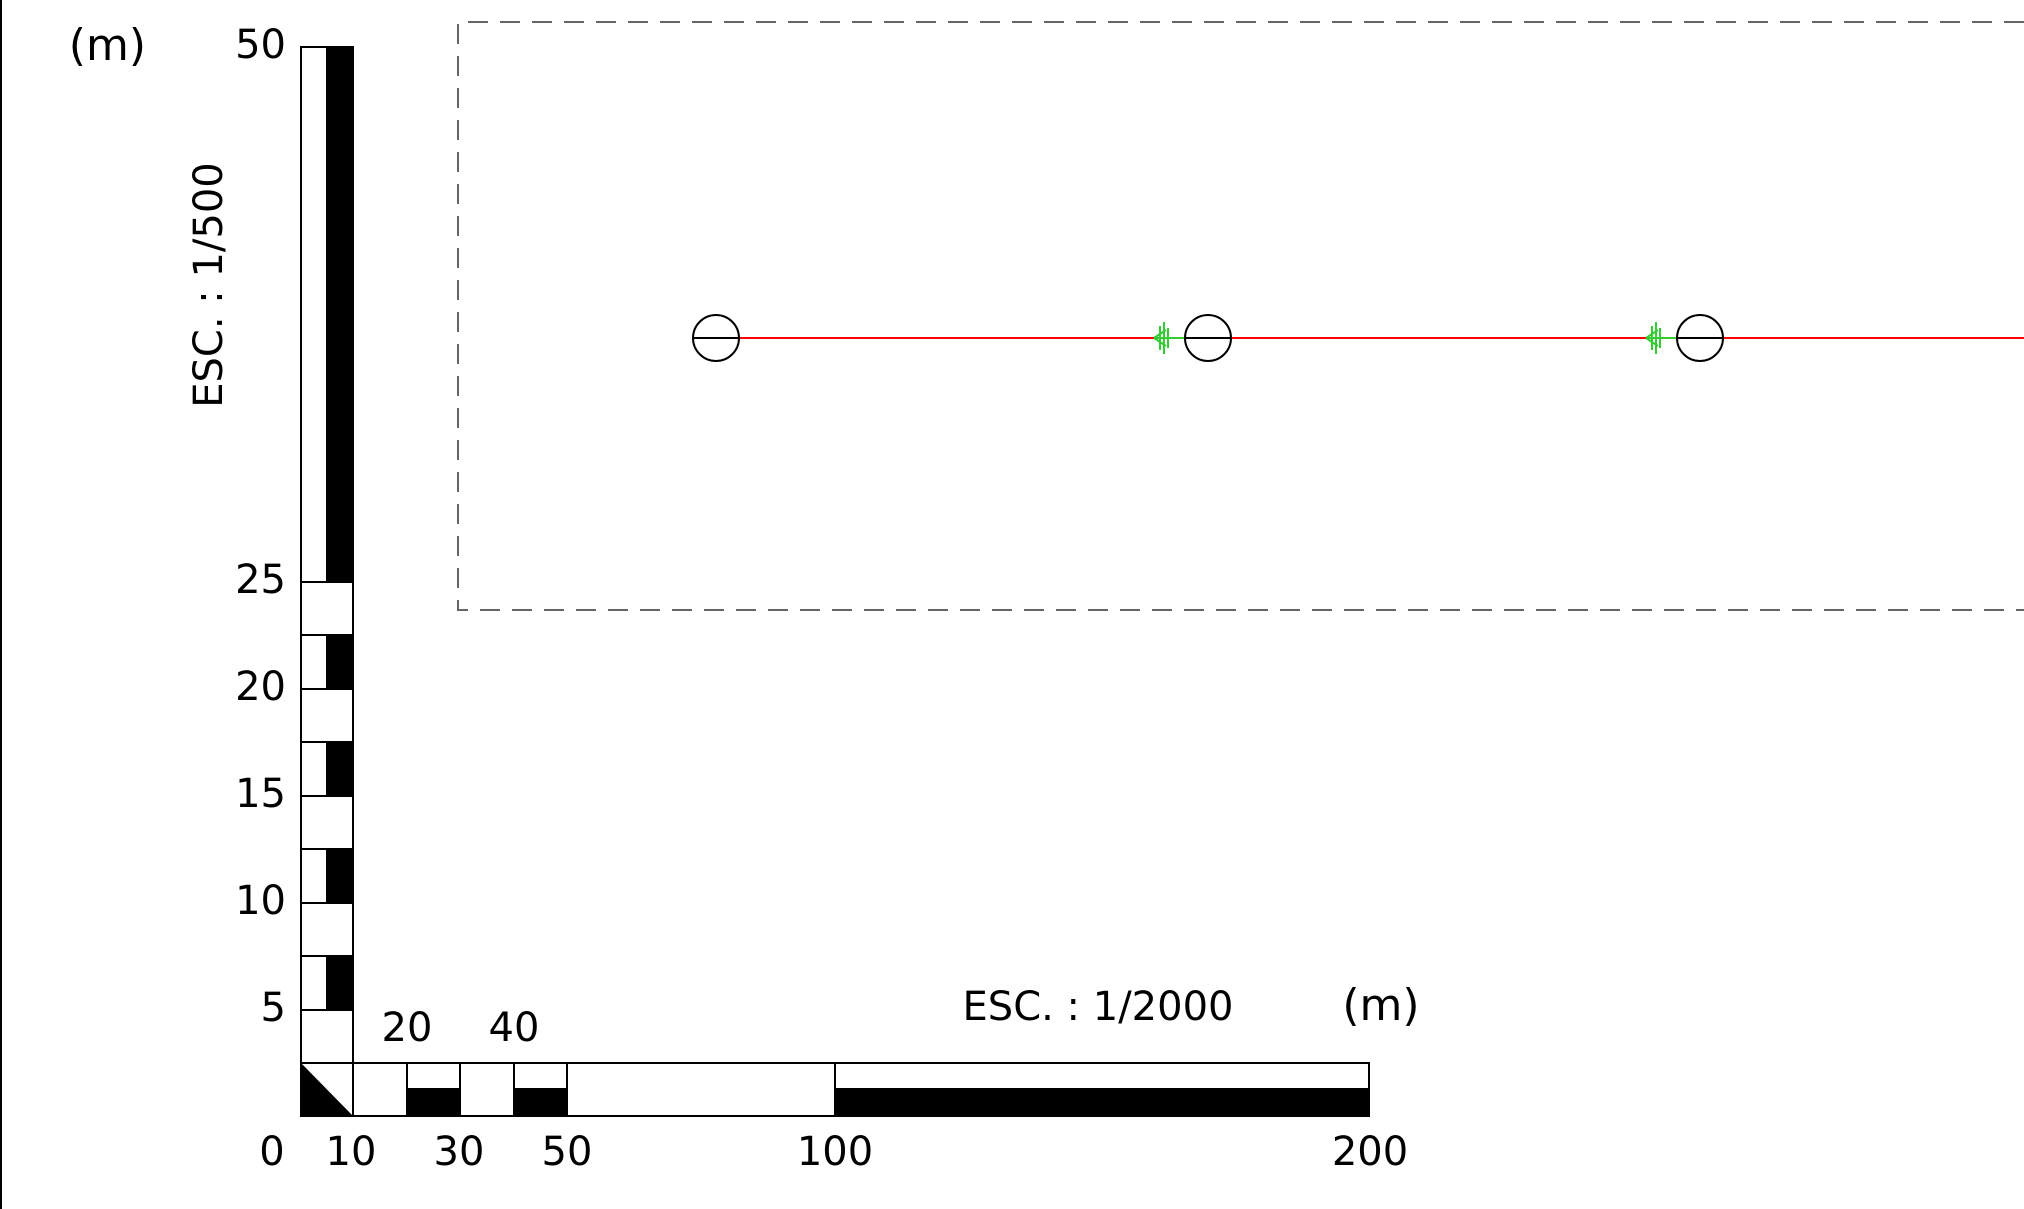  What do you see at coordinates (209, 285) in the screenshot?
I see `vertical-scale-label: ESC. : 1/500` at bounding box center [209, 285].